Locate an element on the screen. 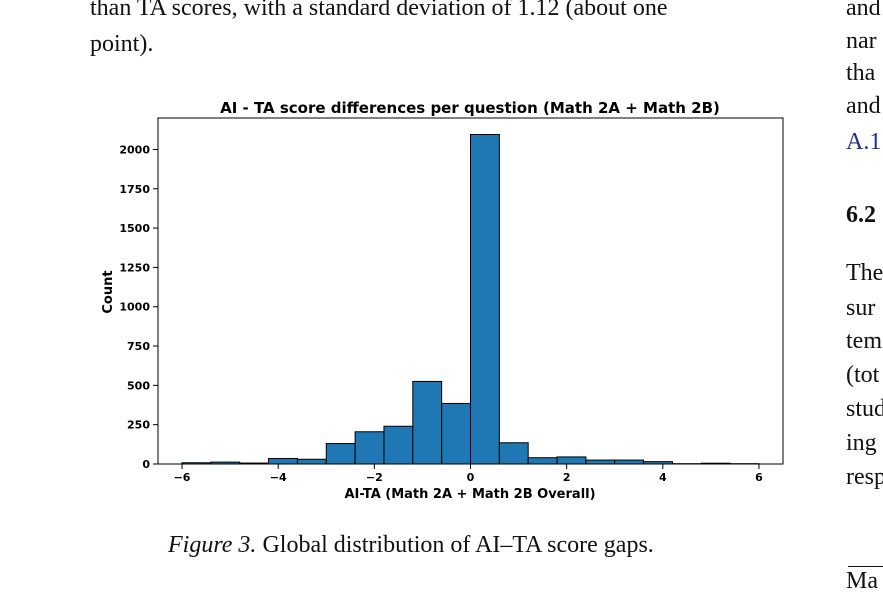 The width and height of the screenshot is (883, 602). right-column-text: tha is located at coordinates (861, 73).